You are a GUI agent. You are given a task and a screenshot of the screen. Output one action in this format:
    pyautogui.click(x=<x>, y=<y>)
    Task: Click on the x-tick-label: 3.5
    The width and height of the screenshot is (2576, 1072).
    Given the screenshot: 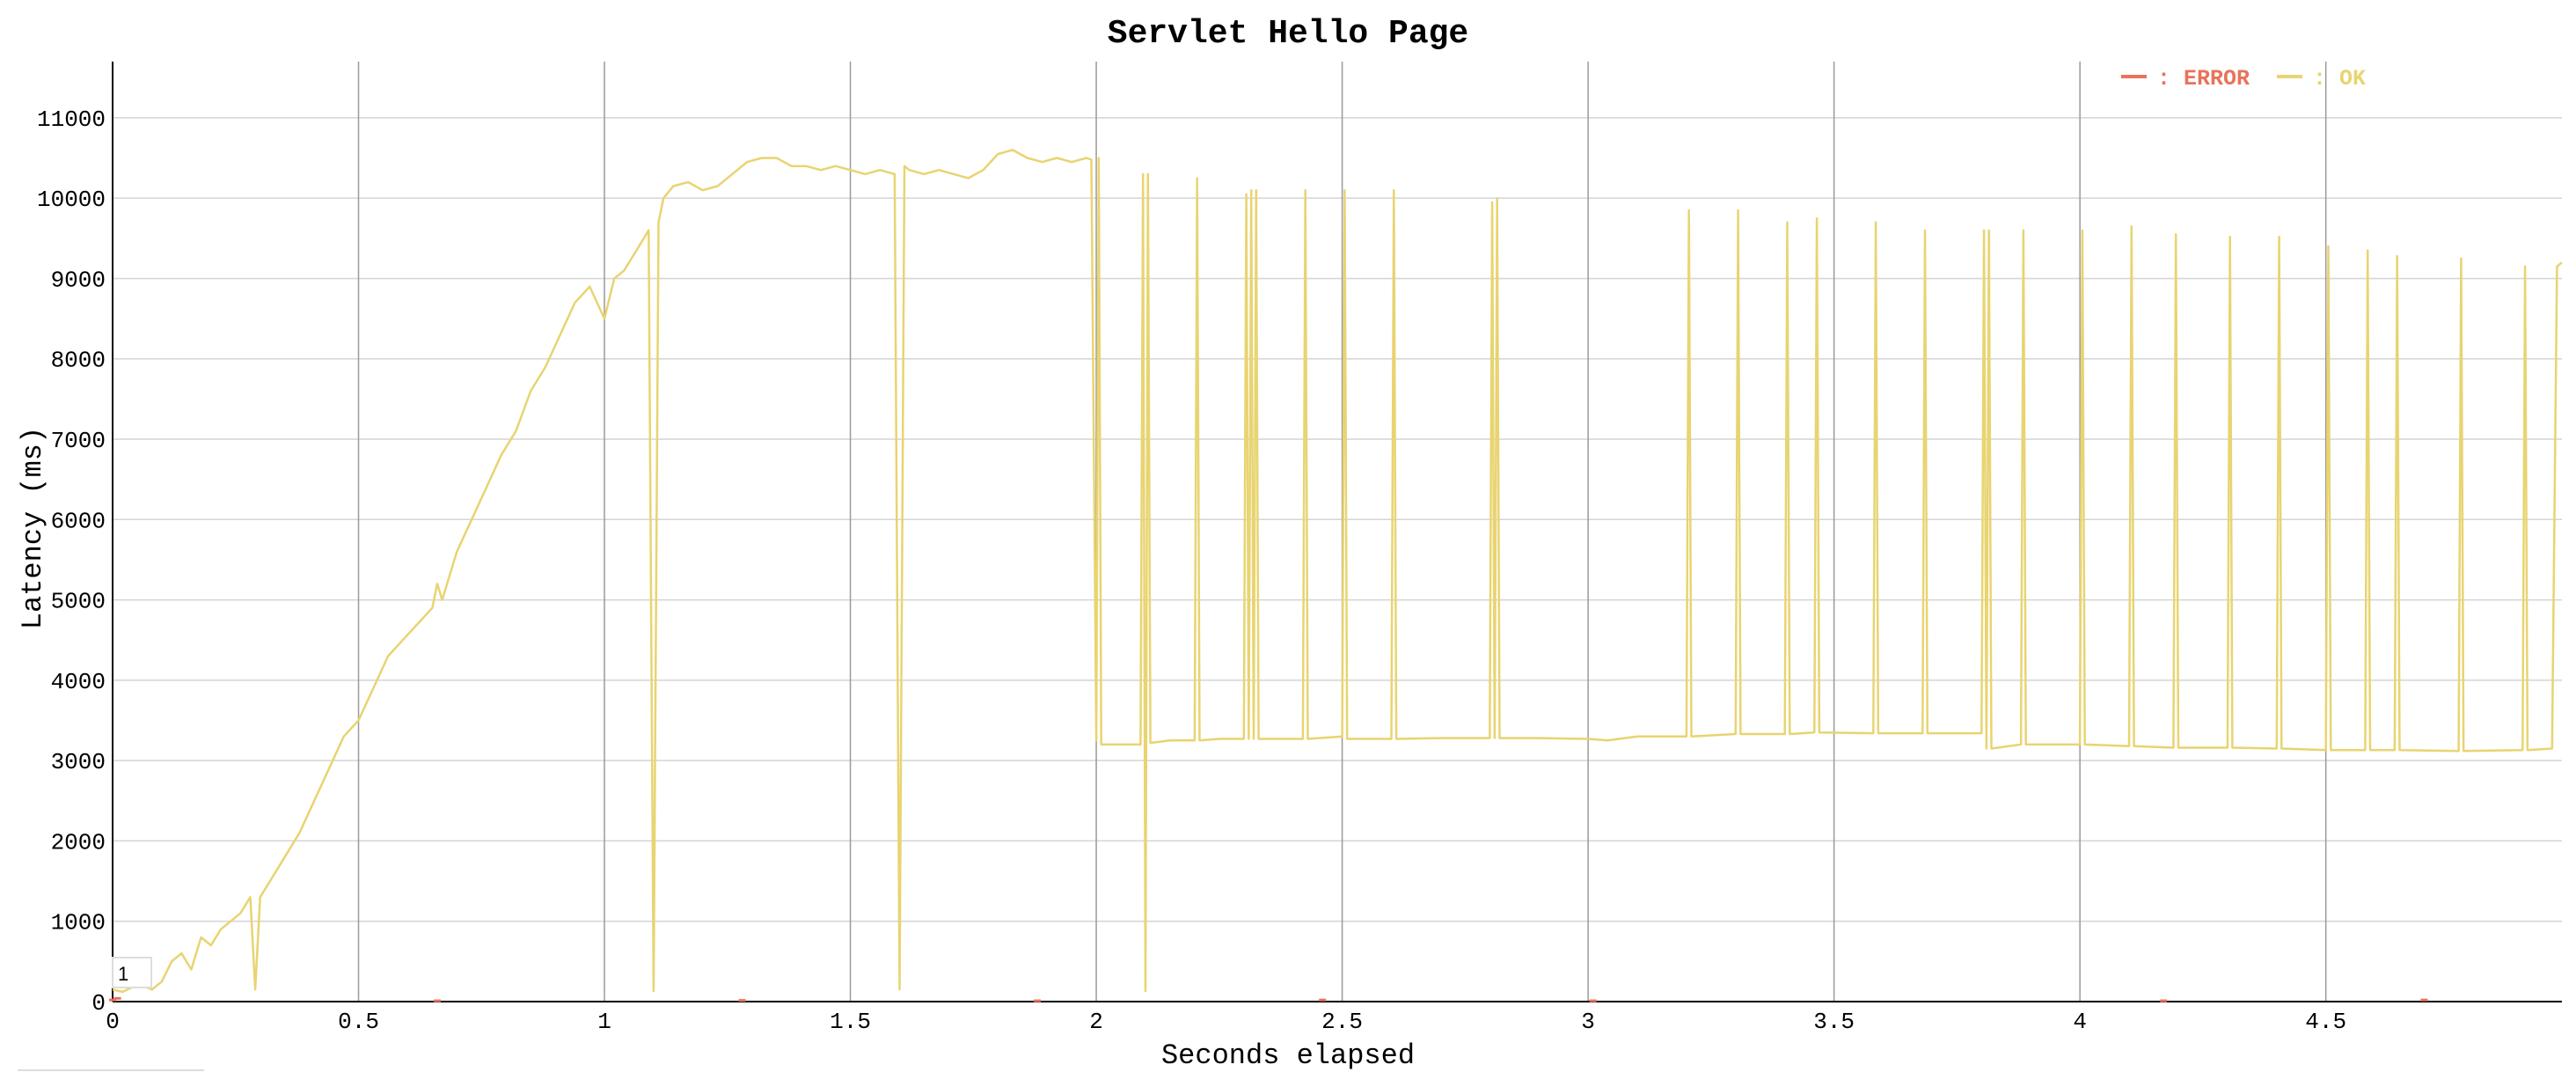 What is the action you would take?
    pyautogui.click(x=1834, y=1022)
    